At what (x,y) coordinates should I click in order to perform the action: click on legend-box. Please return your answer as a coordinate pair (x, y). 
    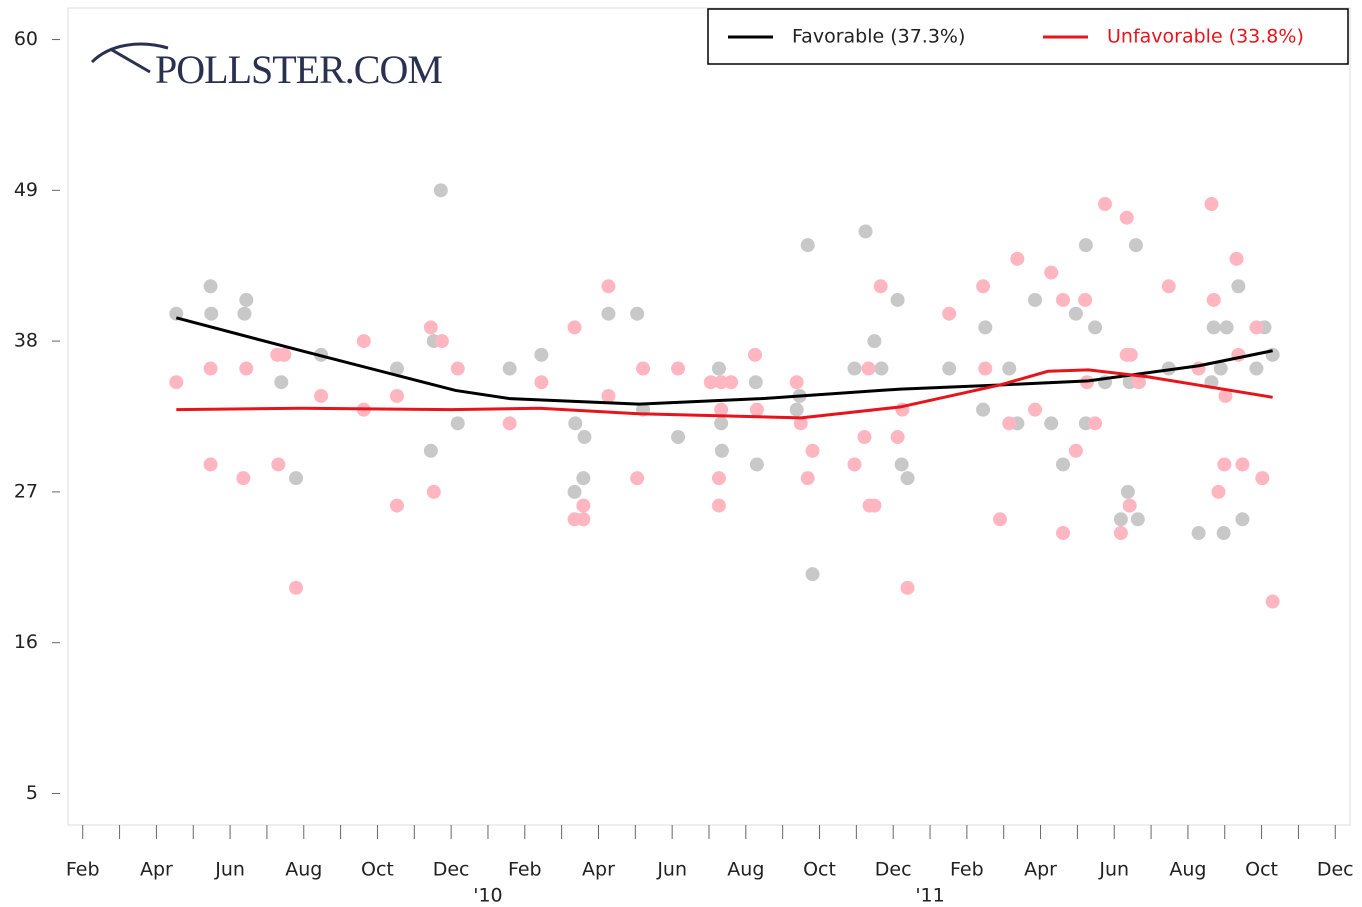
    Looking at the image, I should click on (1028, 36).